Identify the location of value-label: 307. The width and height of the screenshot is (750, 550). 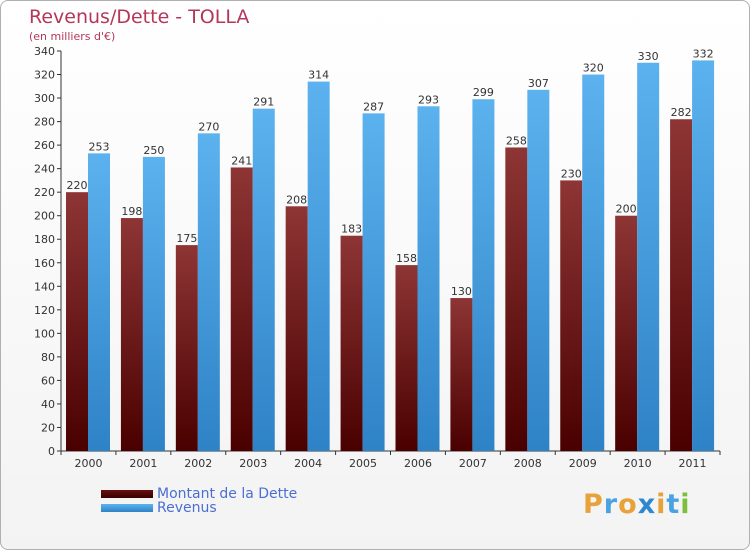
(538, 83).